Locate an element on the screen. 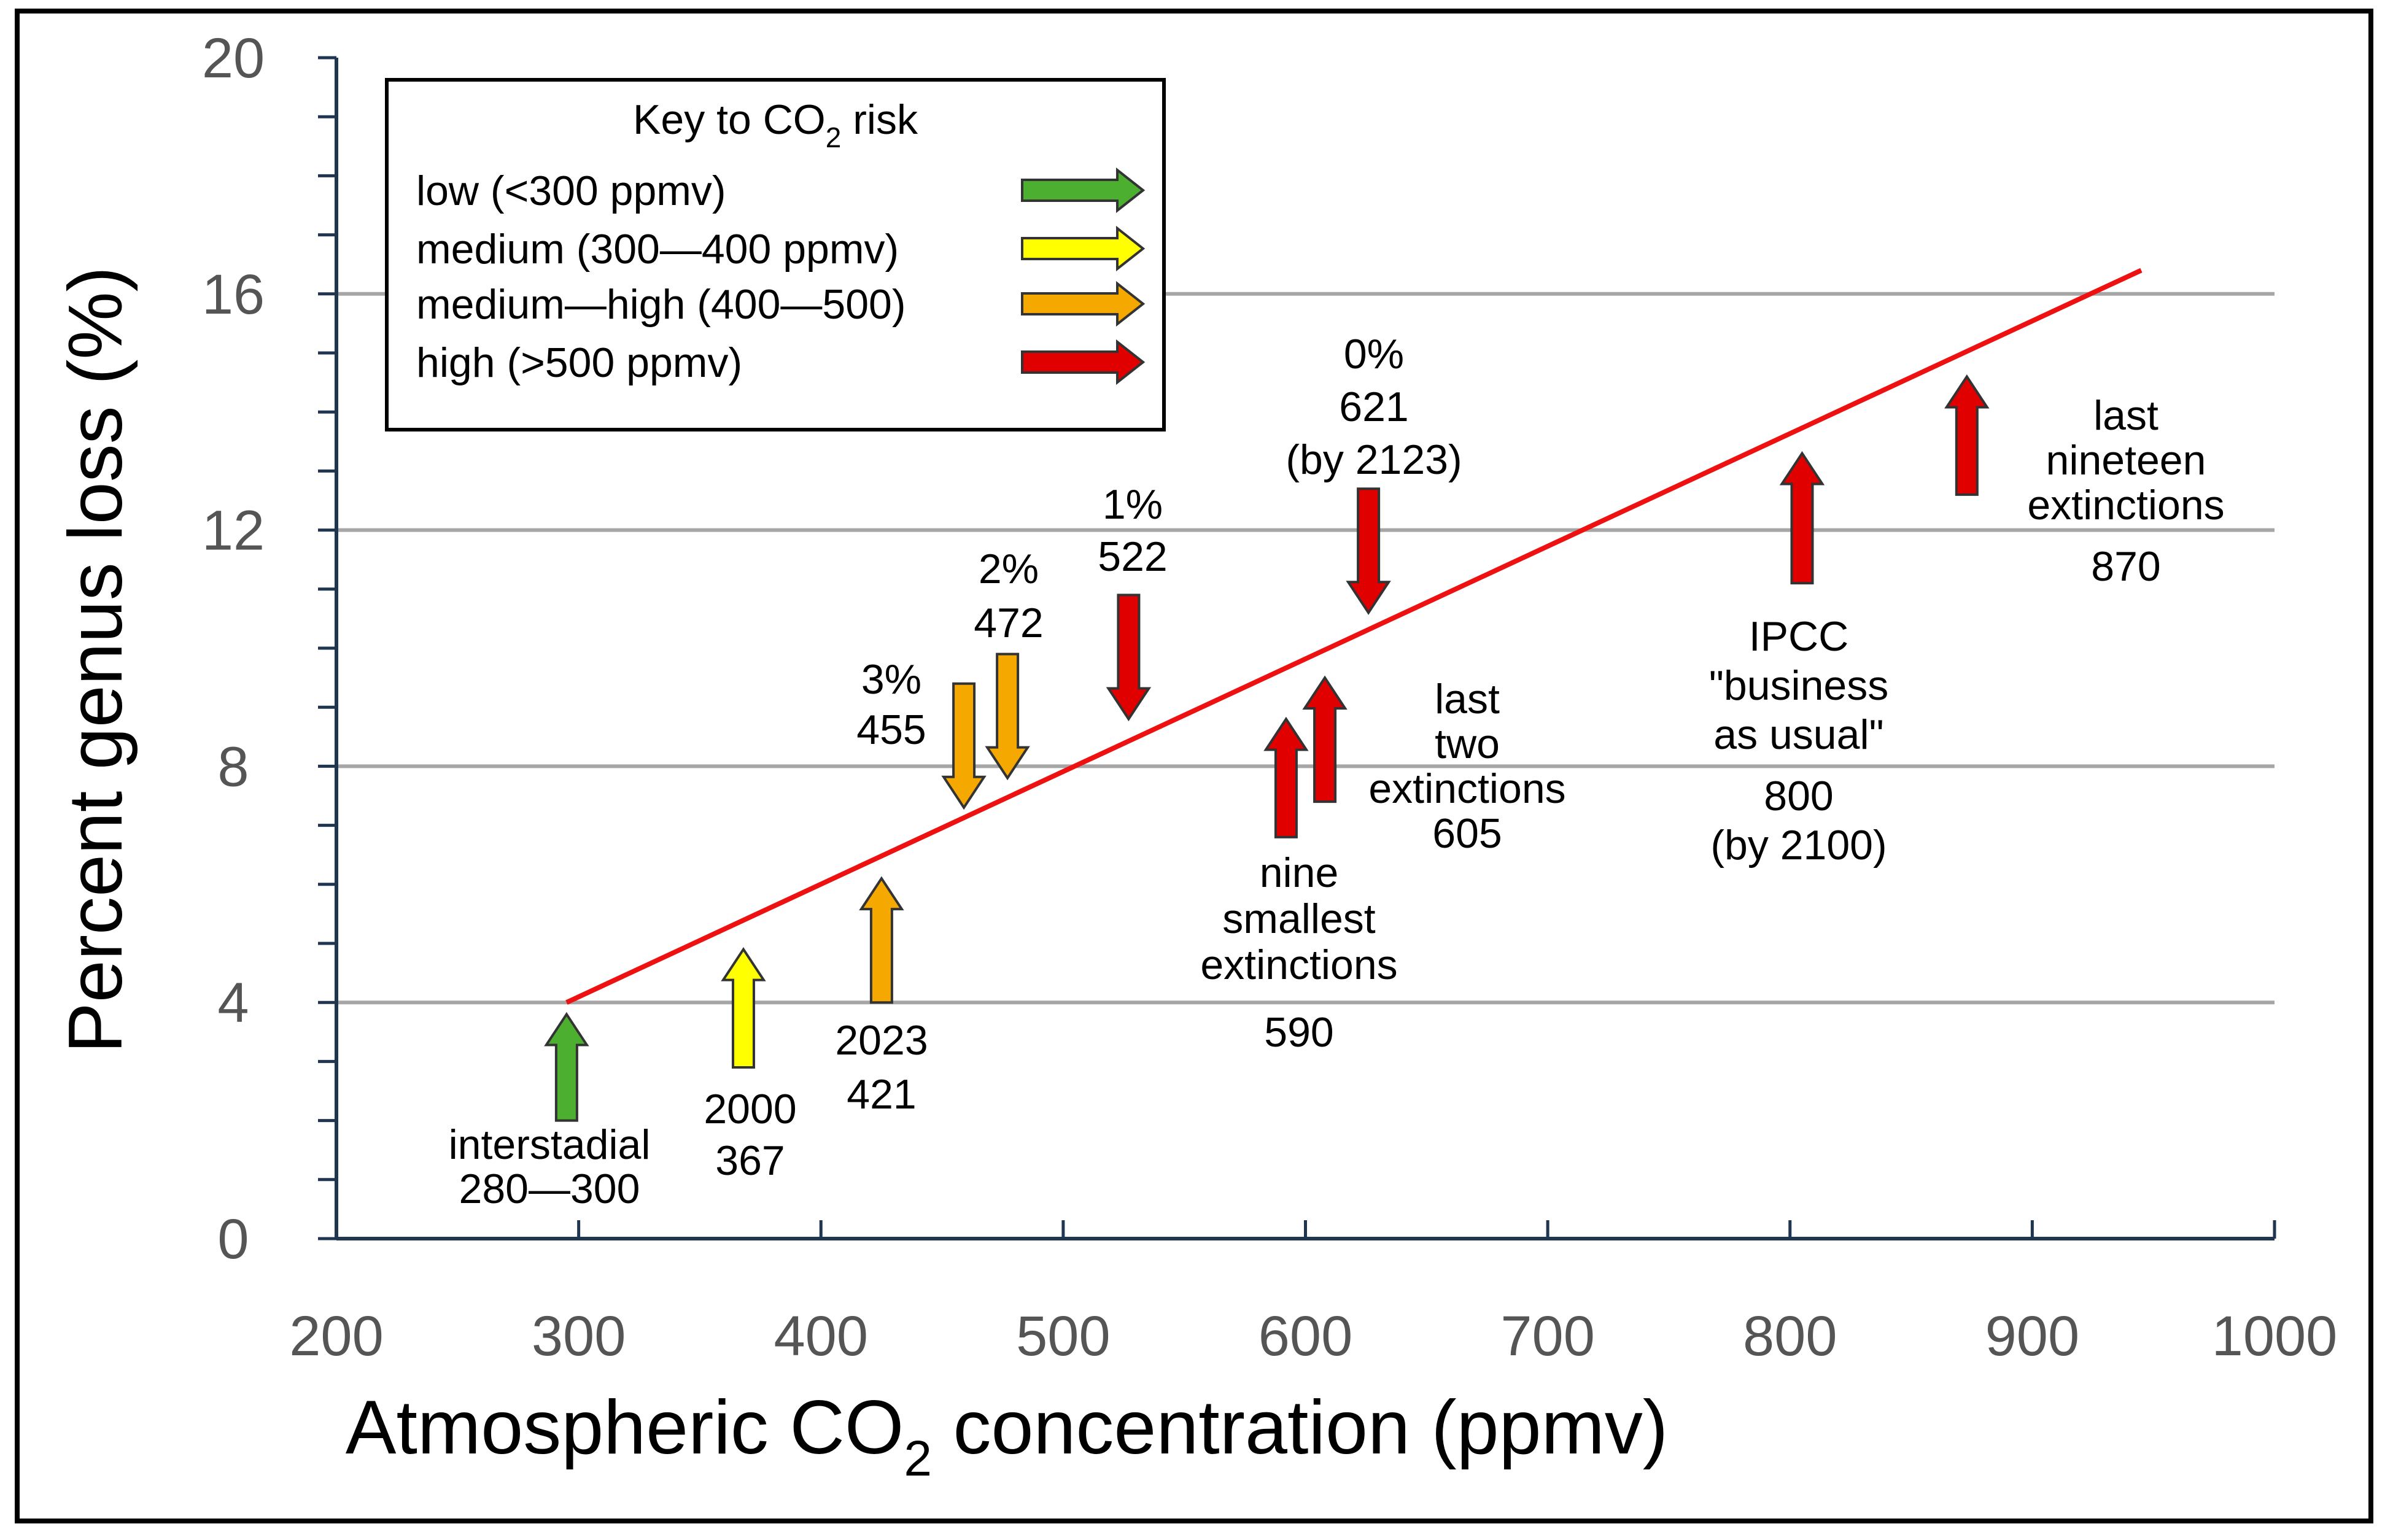  last-nineteen-label-line: extinctions is located at coordinates (2125, 505).